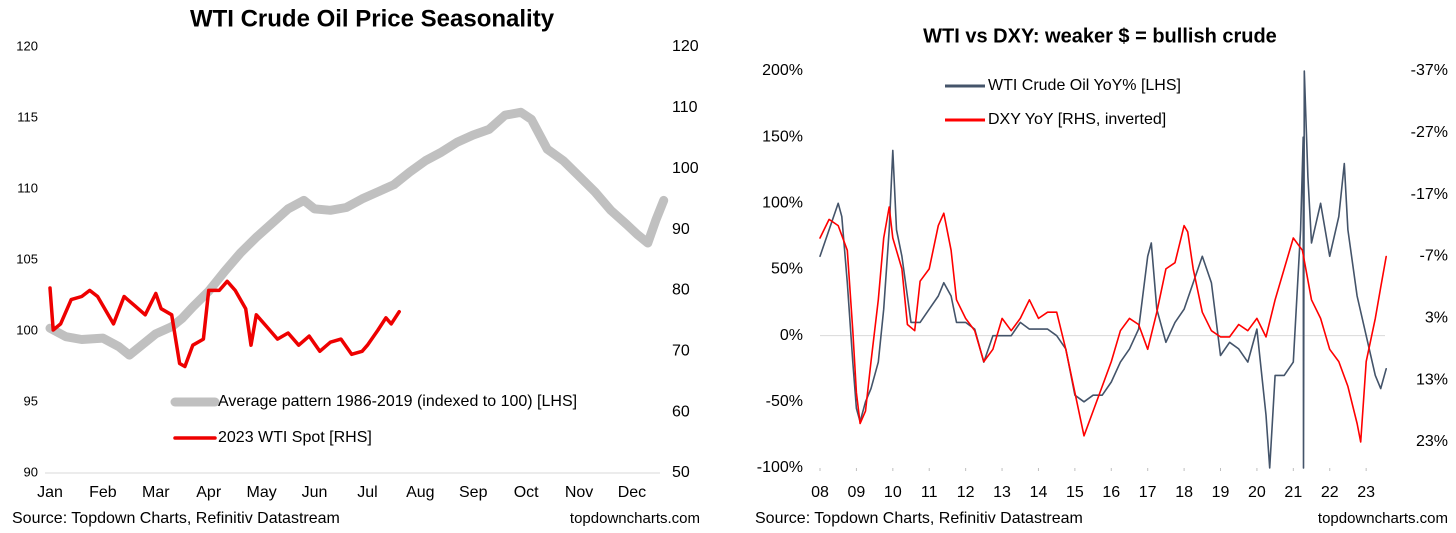 Image resolution: width=1456 pixels, height=533 pixels. Describe the element at coordinates (681, 290) in the screenshot. I see `y2-tick-label: 80` at that location.